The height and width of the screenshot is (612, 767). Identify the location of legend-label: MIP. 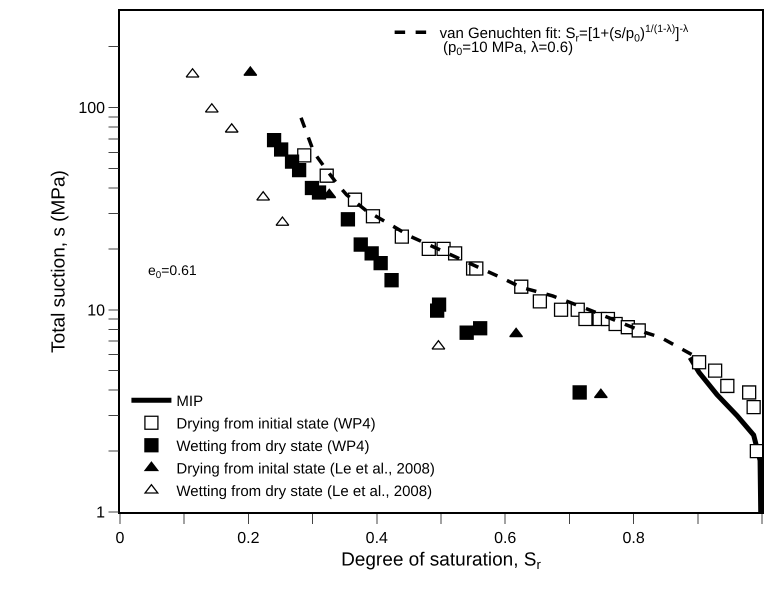
(190, 401).